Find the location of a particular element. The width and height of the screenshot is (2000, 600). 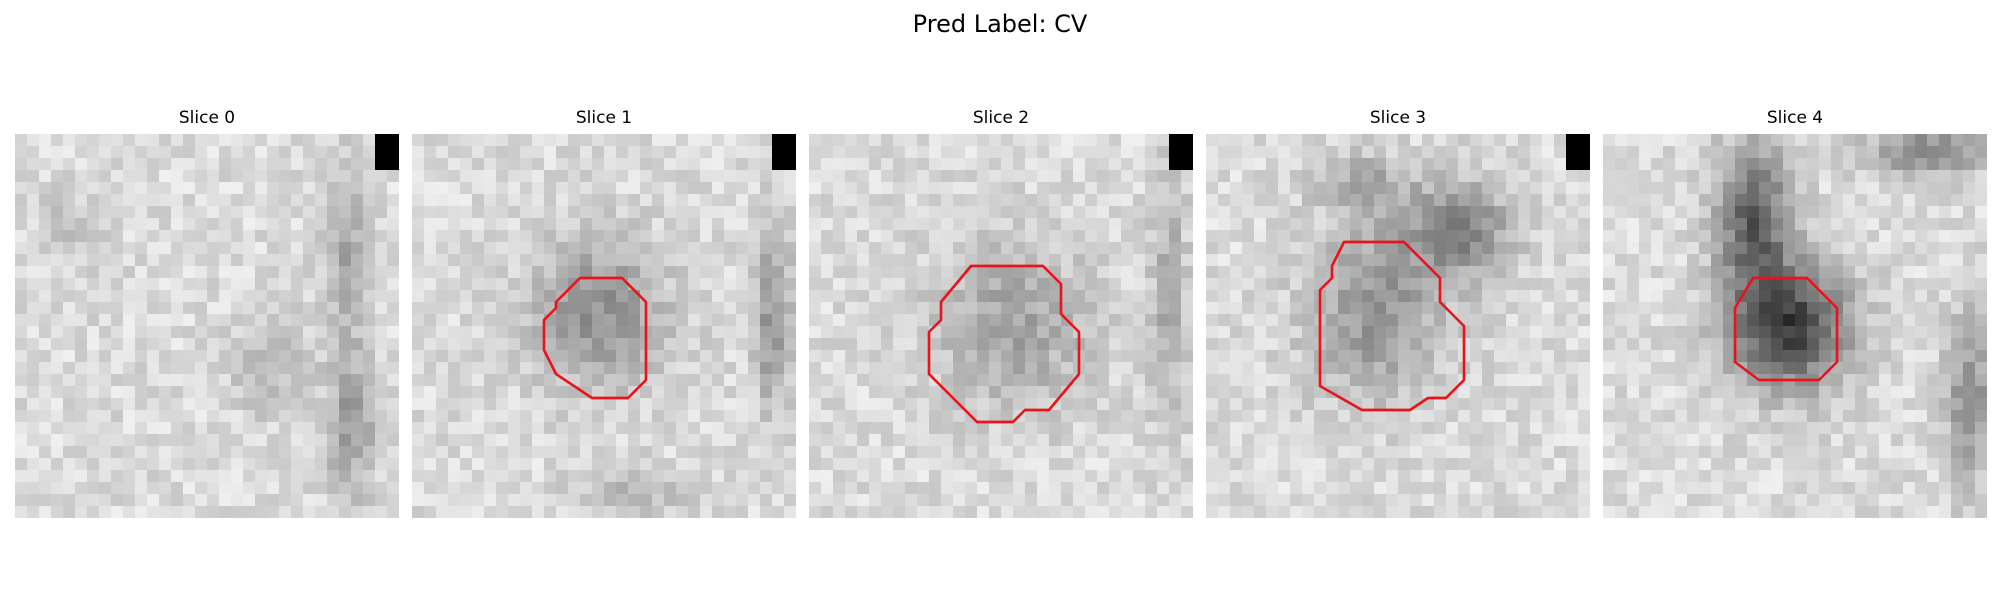

slice-panel-4: Slice 4 is located at coordinates (1795, 313).